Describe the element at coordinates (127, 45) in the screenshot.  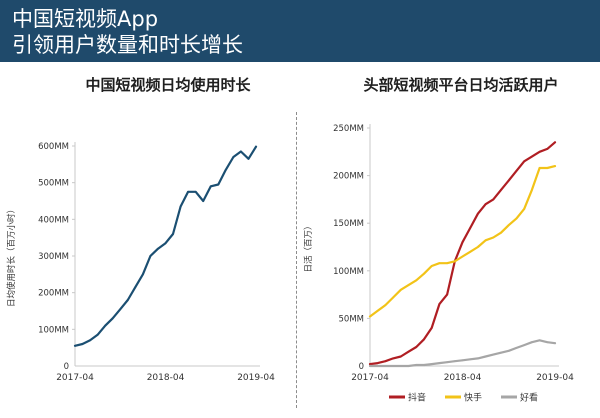
I see `header-title-line2: 引领用户数量和时长增长` at that location.